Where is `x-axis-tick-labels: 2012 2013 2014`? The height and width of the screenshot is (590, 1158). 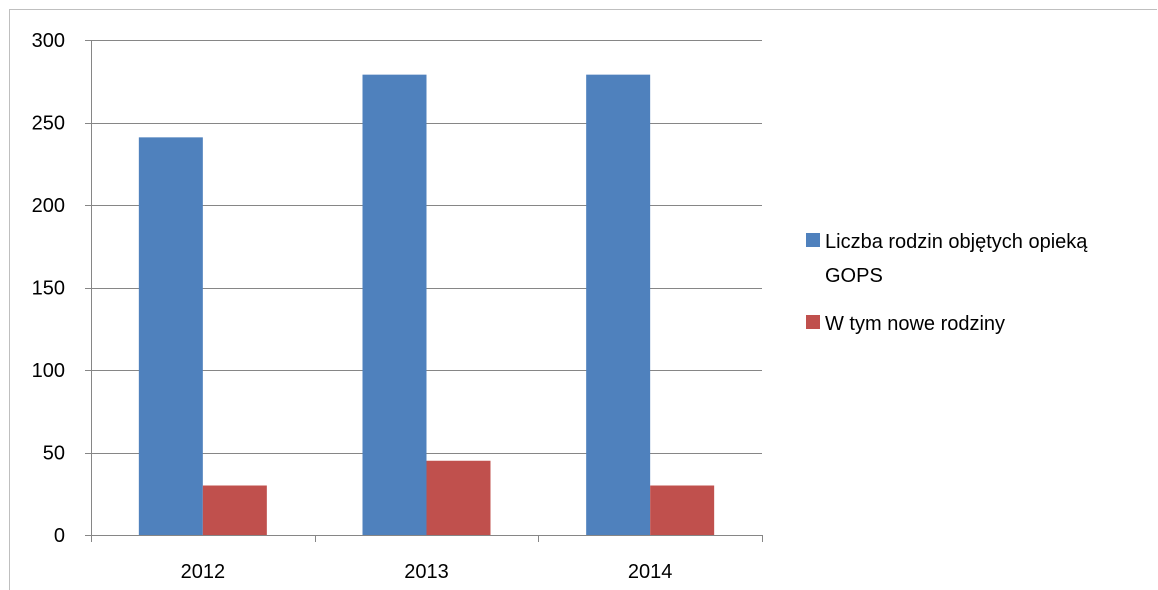 x-axis-tick-labels: 2012 2013 2014 is located at coordinates (427, 572).